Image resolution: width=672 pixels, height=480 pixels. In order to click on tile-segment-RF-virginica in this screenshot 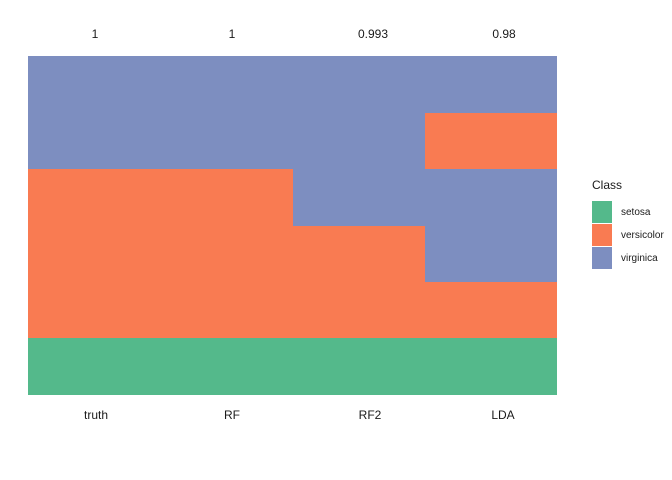, I will do `click(226, 112)`.